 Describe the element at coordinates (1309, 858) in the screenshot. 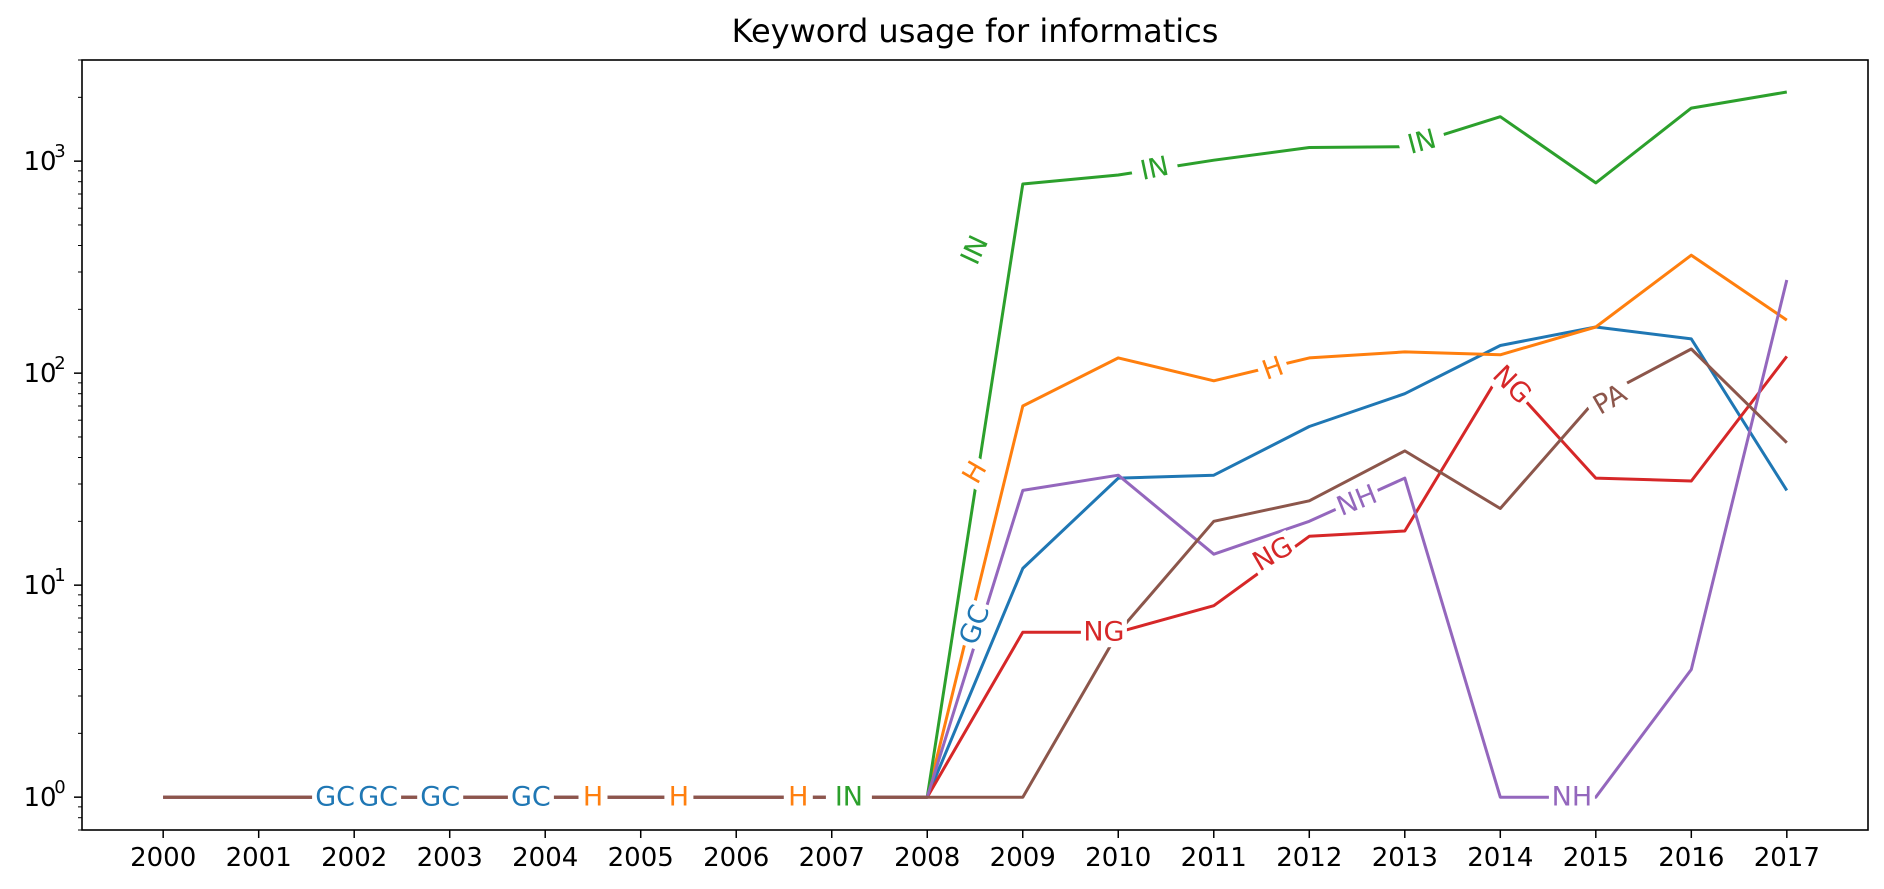

I see `x-tick-label: 2012` at that location.